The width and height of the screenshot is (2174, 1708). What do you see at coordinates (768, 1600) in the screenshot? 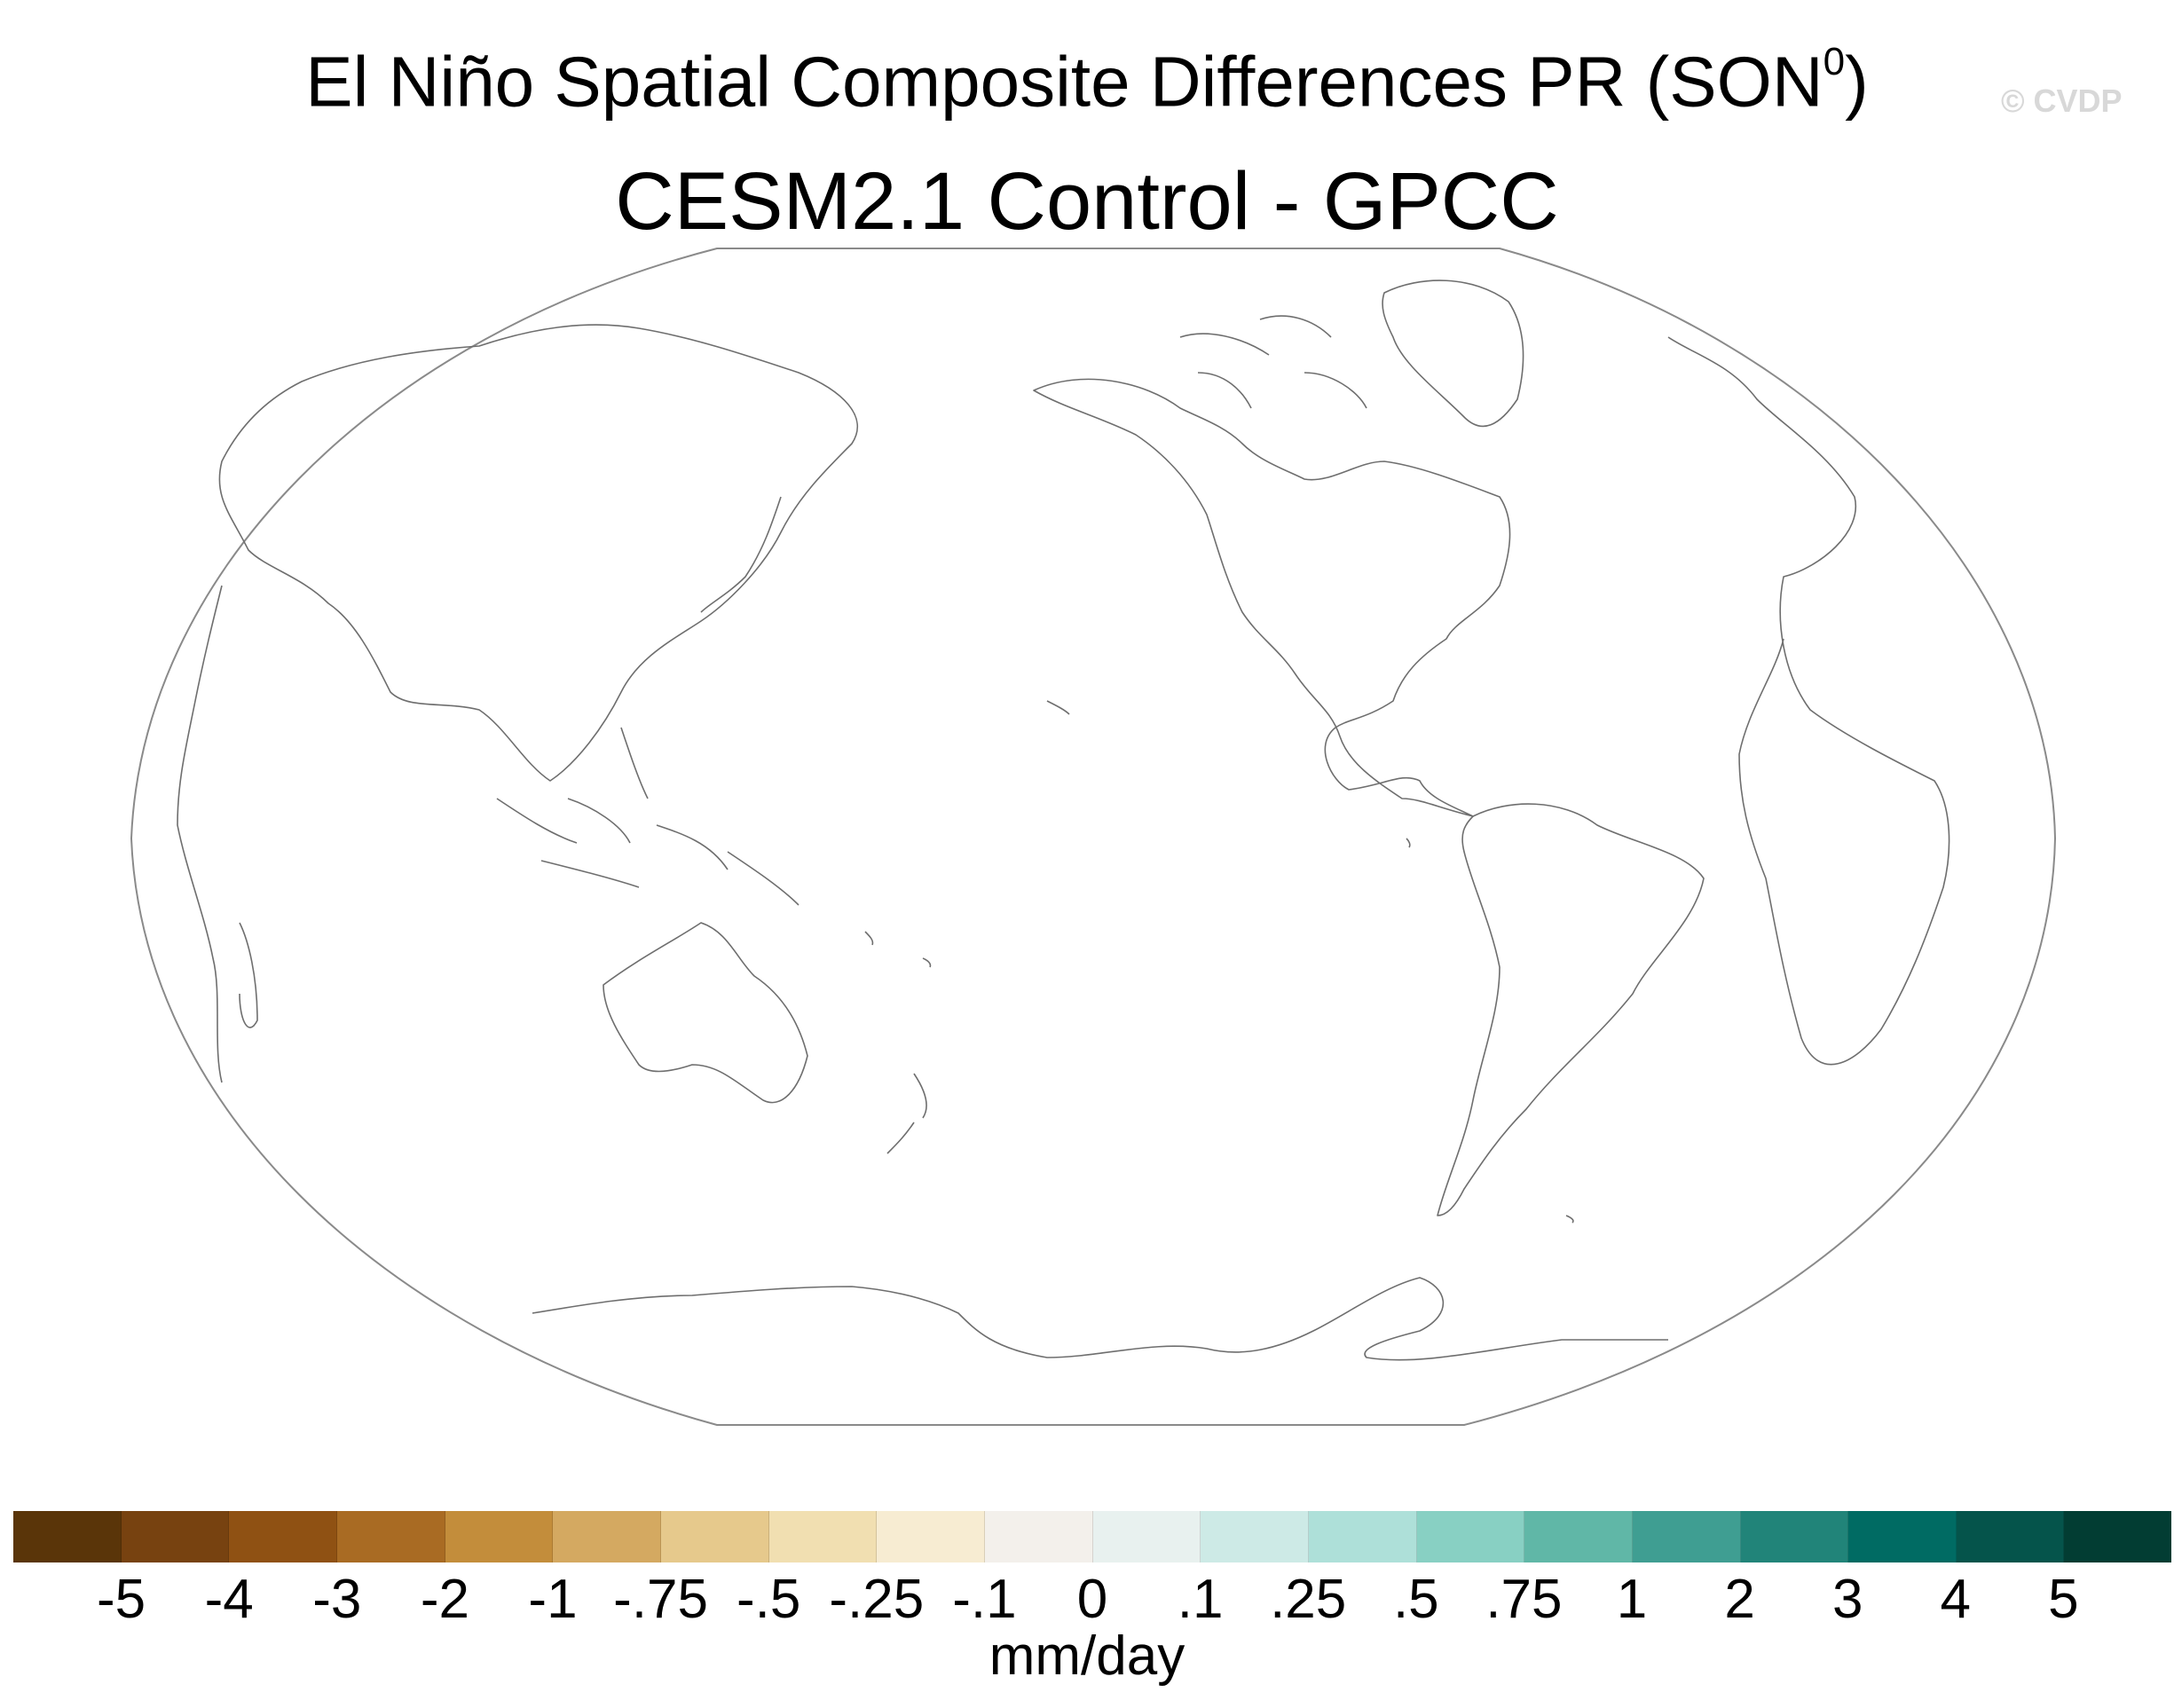
I see `colorbar-label: -.5` at bounding box center [768, 1600].